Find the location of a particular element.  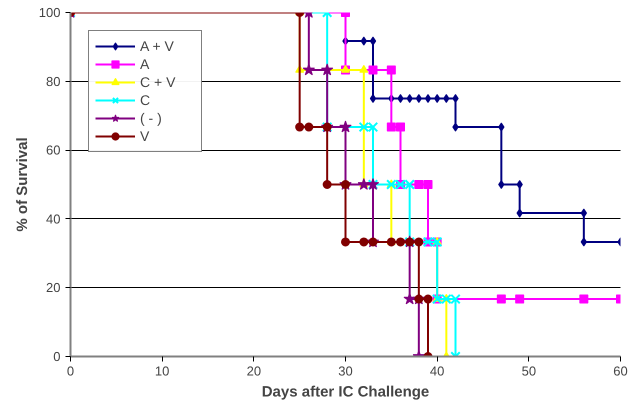

y-tick-label: 0 is located at coordinates (57, 356).